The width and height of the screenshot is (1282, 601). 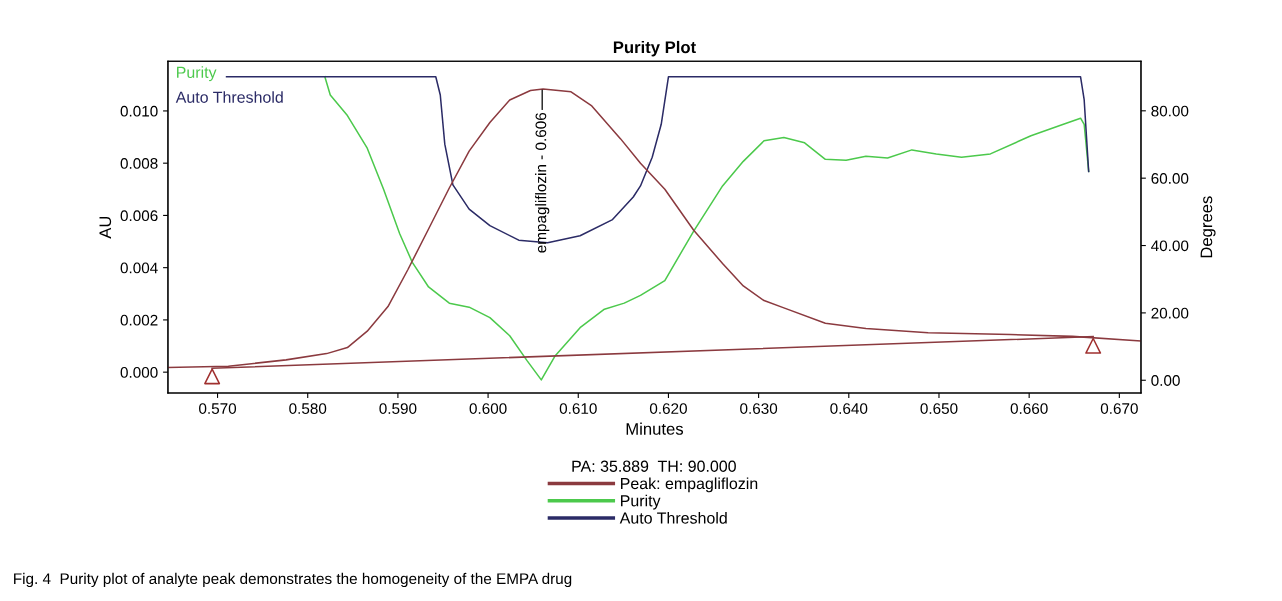 I want to click on y2-axis-title: Degrees, so click(x=1208, y=227).